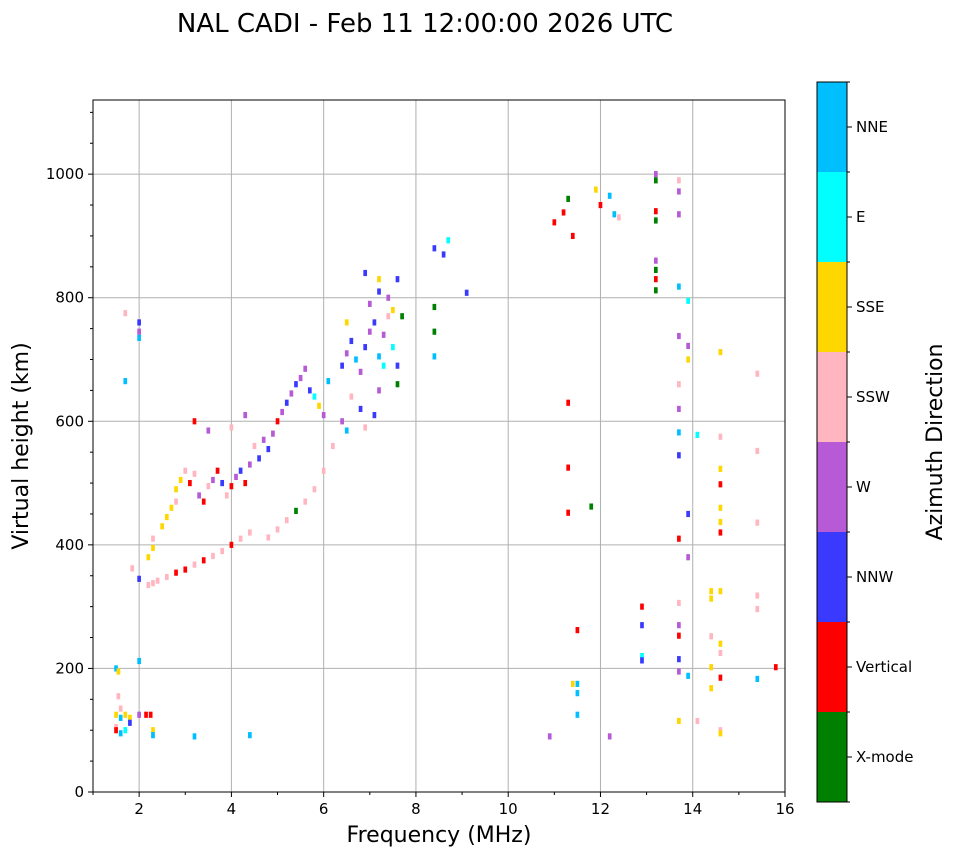 The image size is (958, 857). What do you see at coordinates (884, 757) in the screenshot?
I see `colorbar-label: X-mode` at bounding box center [884, 757].